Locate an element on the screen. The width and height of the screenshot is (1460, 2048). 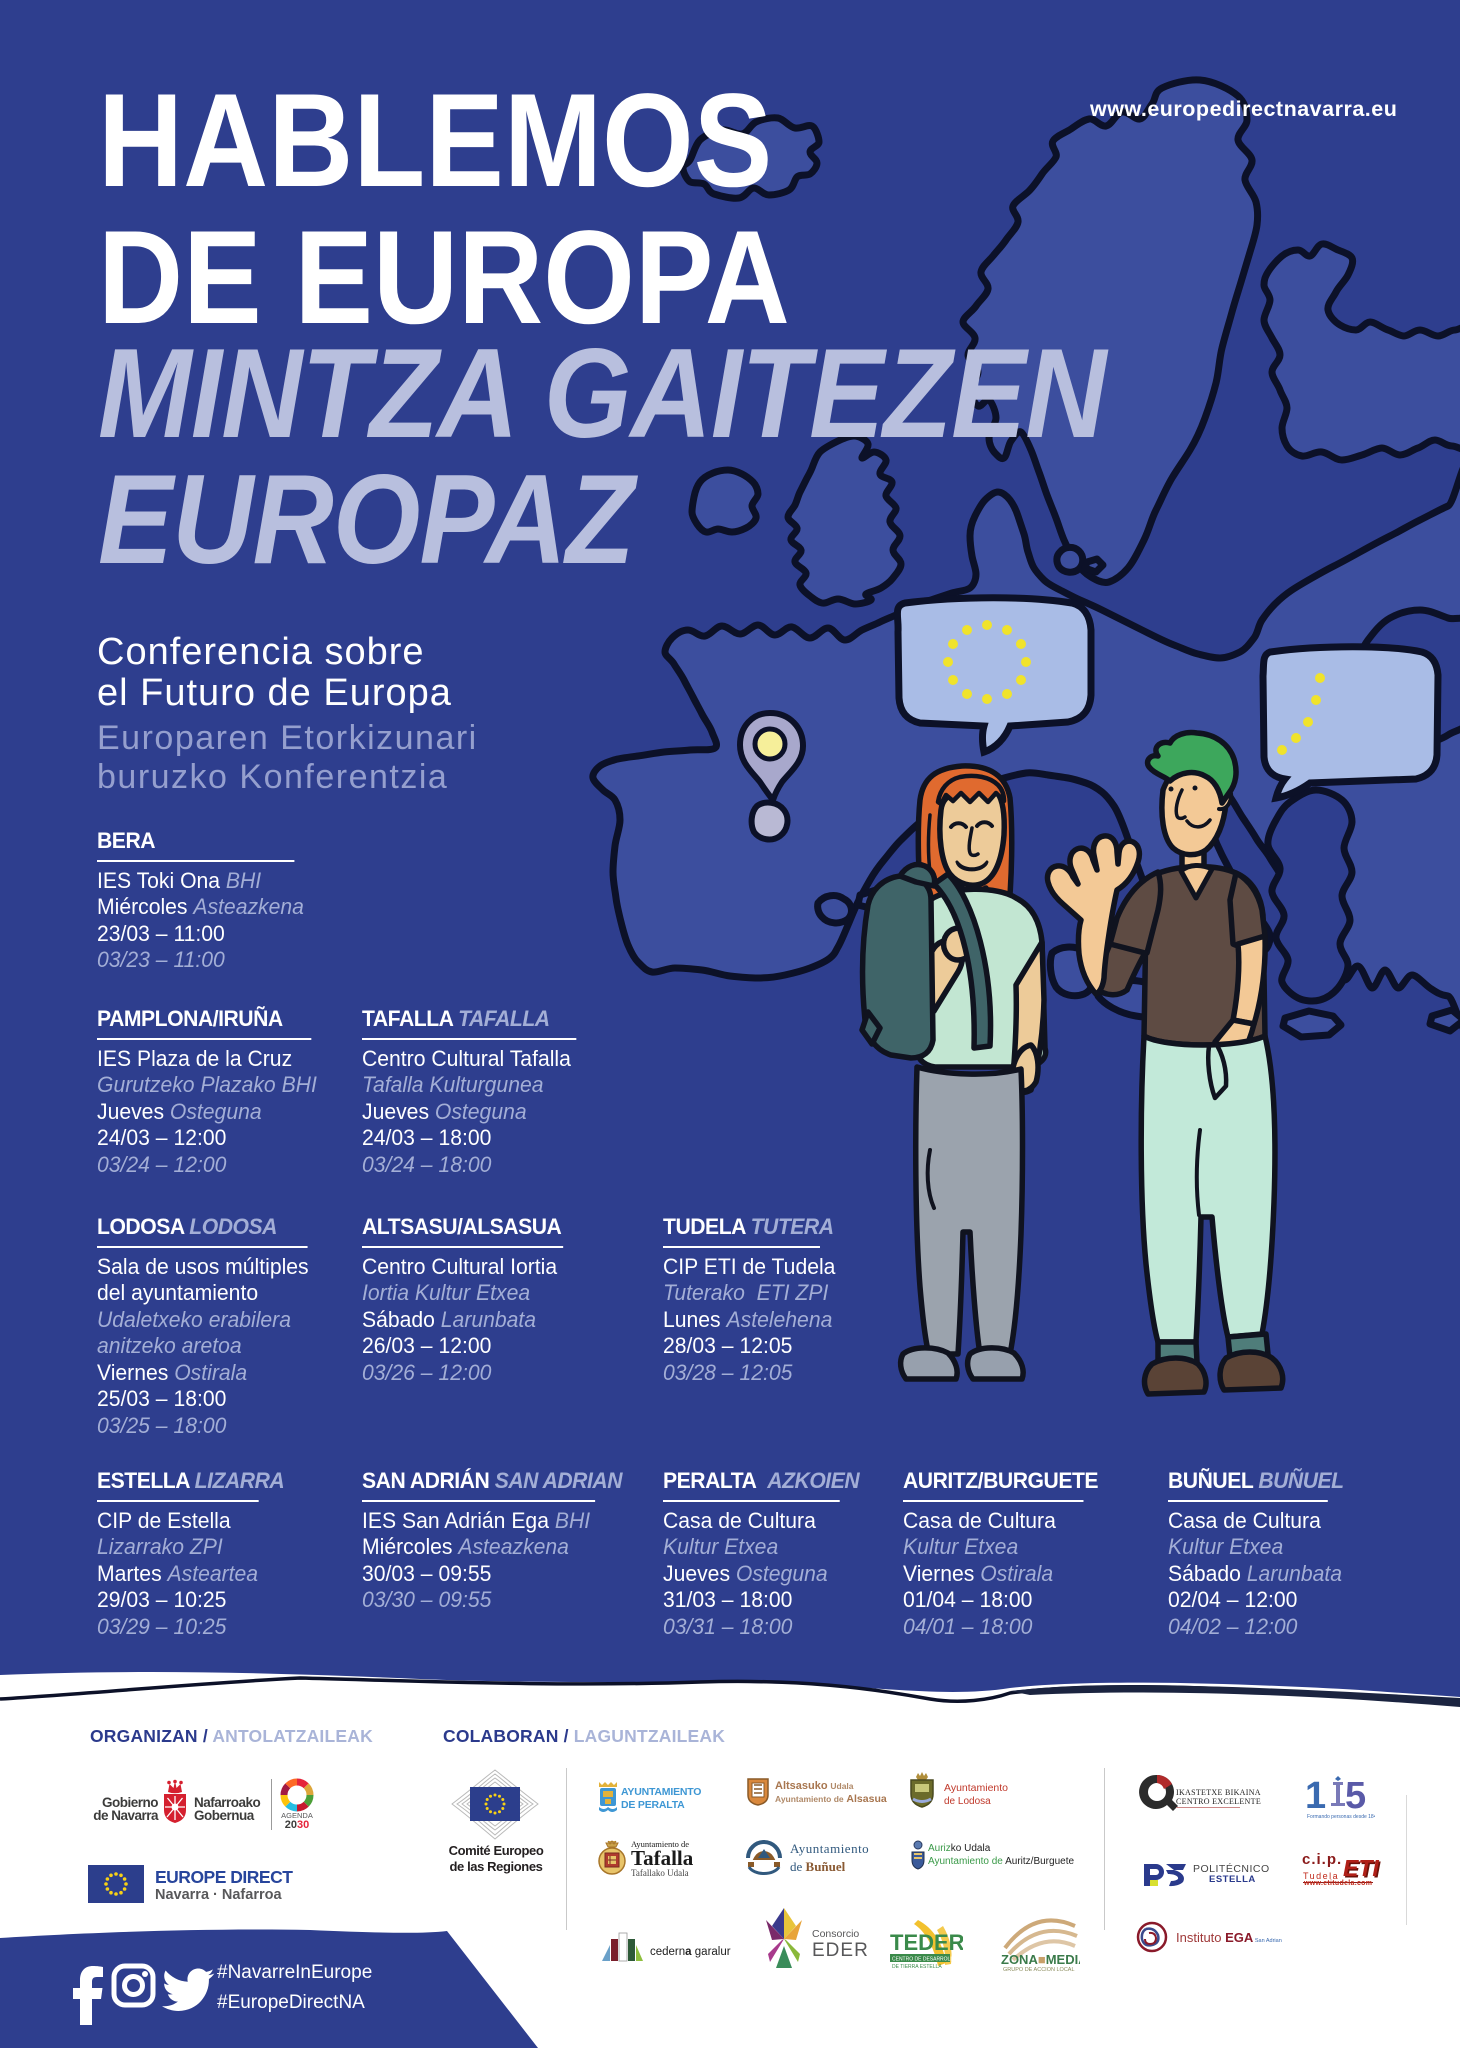
svg-text: AGENDA is located at coordinates (297, 1815).